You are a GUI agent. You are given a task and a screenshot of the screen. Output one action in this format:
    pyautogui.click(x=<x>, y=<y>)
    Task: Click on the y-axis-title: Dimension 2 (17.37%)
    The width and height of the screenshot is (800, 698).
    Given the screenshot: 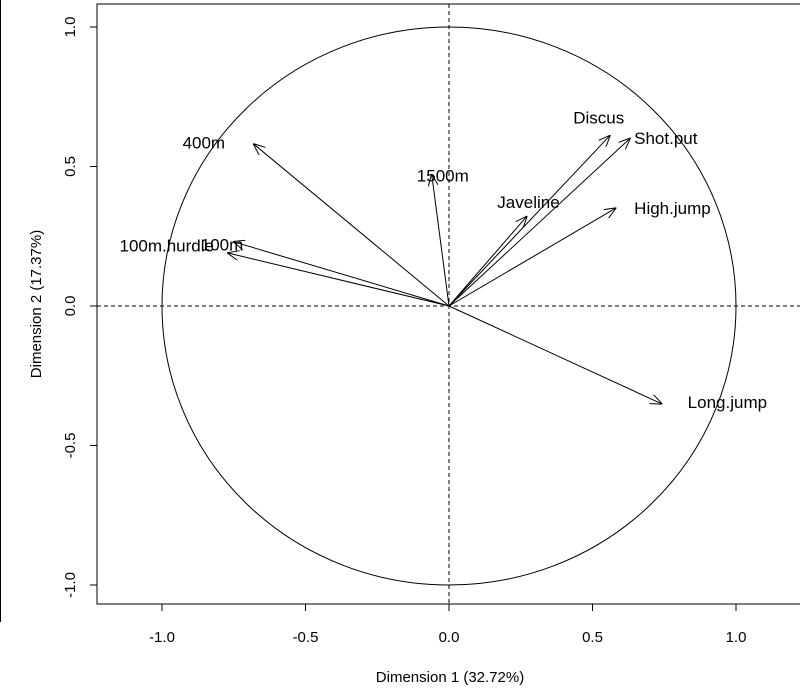 What is the action you would take?
    pyautogui.click(x=36, y=304)
    